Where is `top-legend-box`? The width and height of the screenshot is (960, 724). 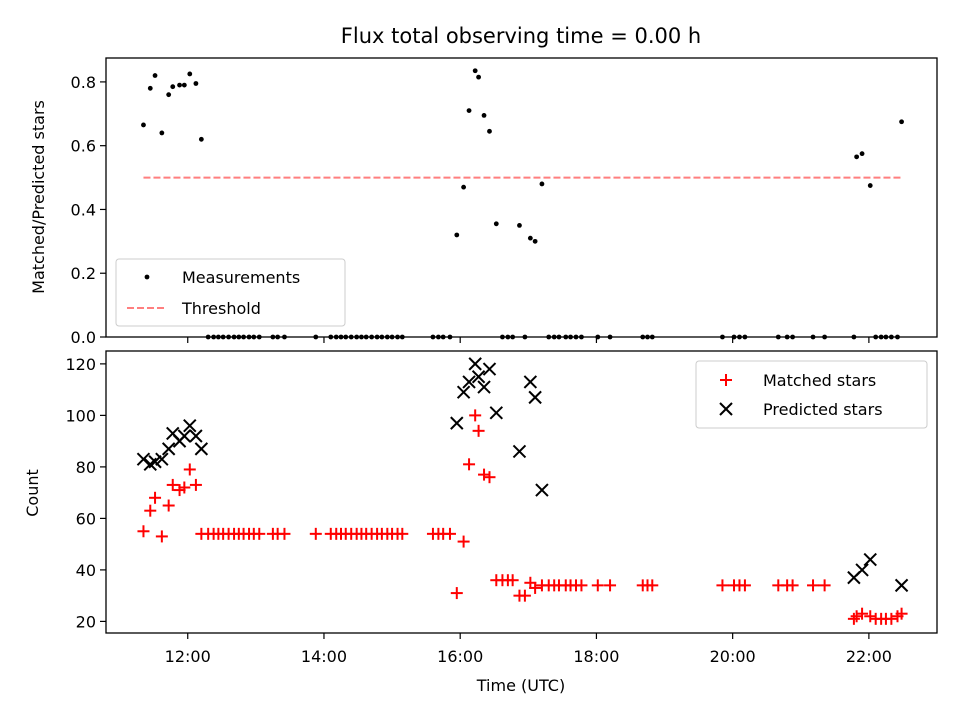
top-legend-box is located at coordinates (230, 292).